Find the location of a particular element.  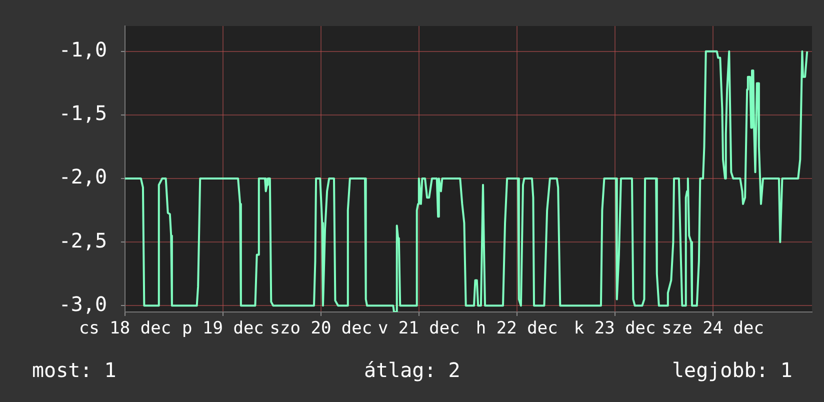

x-tick-label: v 21 dec is located at coordinates (419, 328).